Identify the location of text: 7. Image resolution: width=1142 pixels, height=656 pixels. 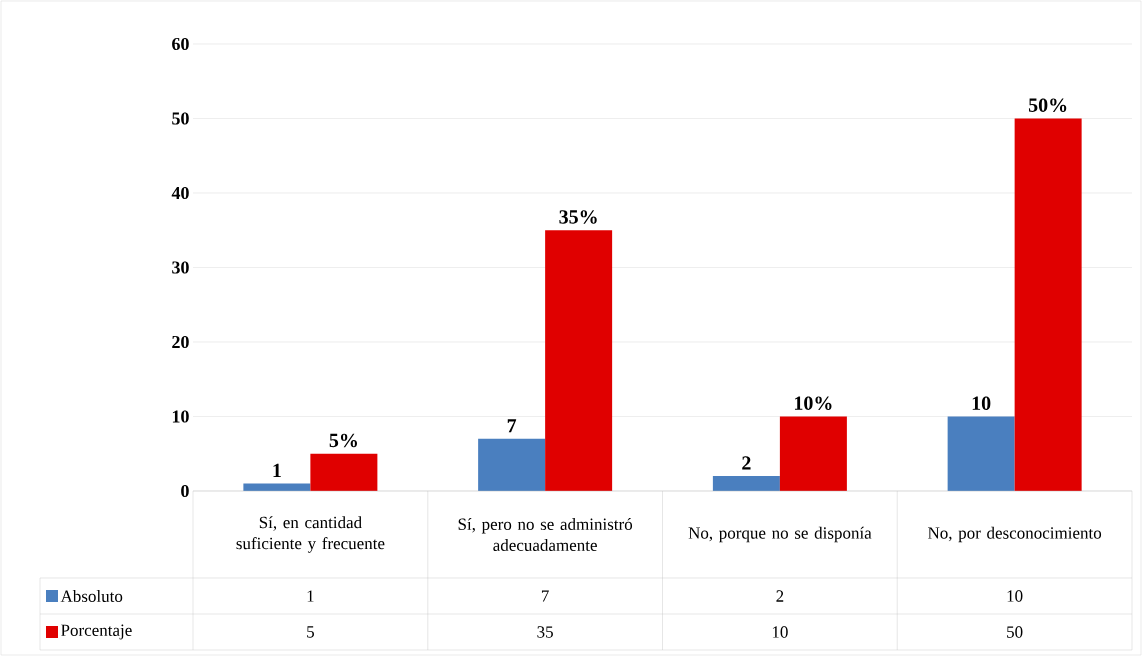
(512, 426).